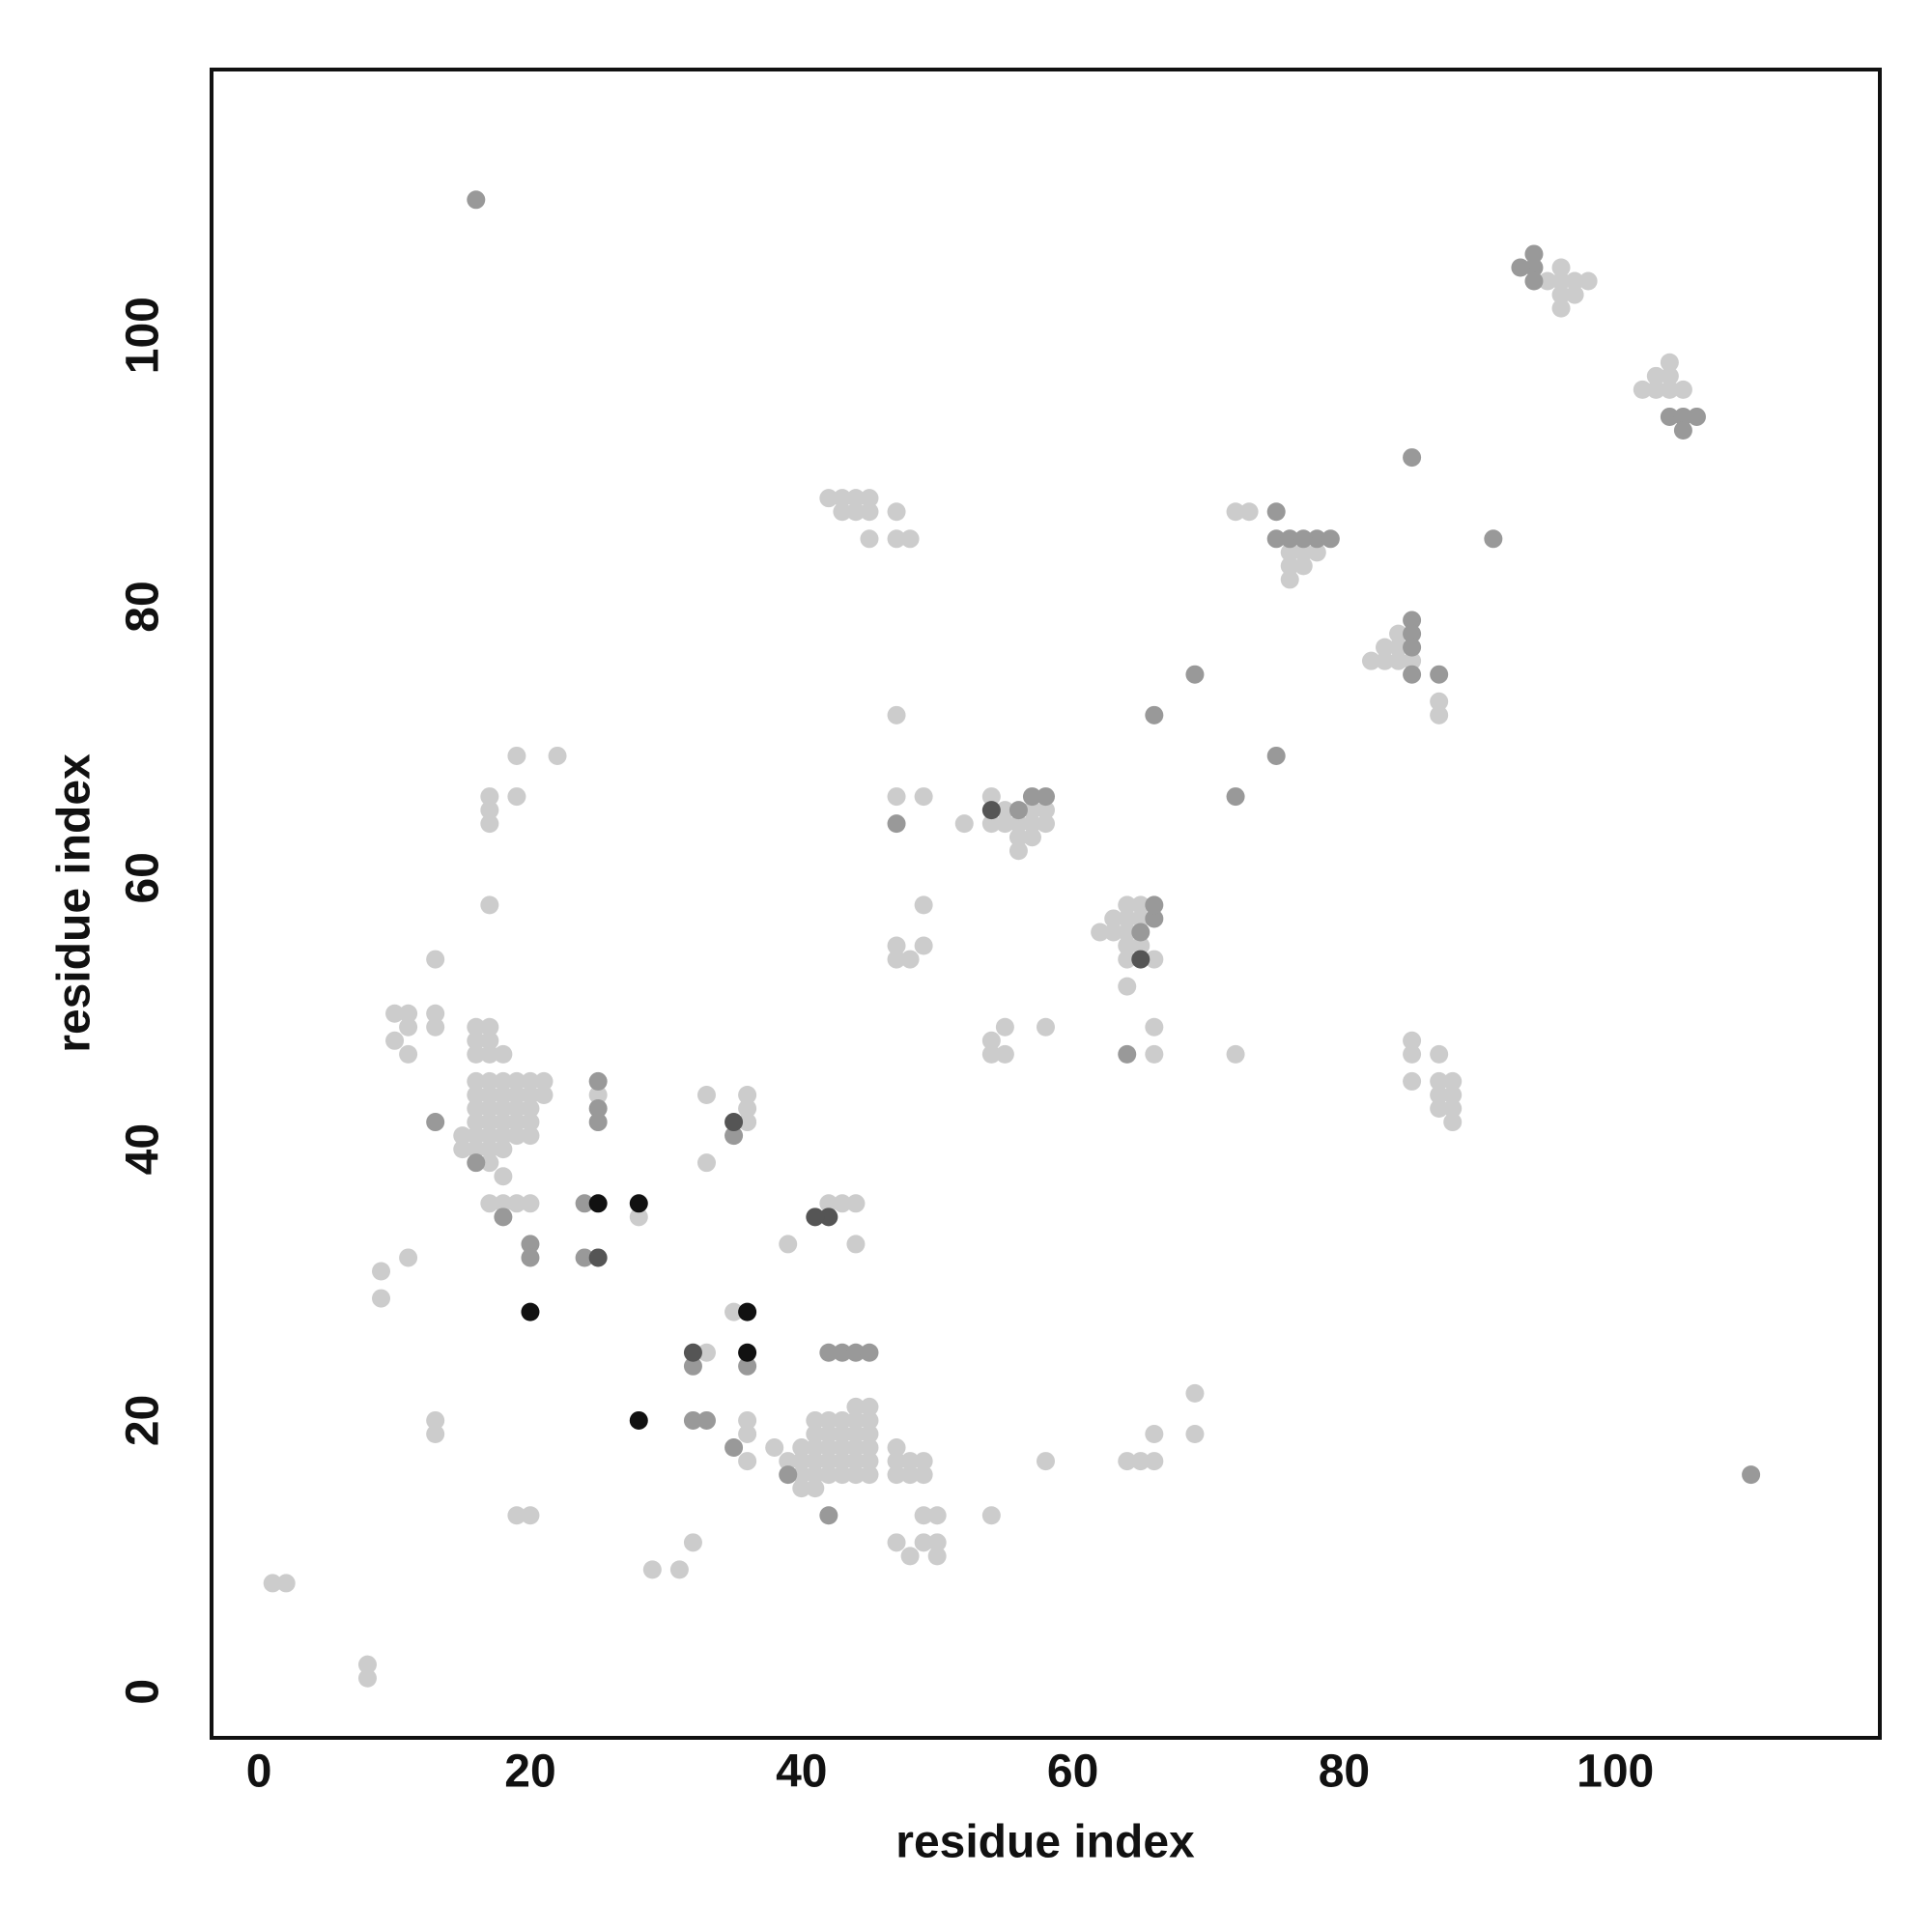  What do you see at coordinates (143, 335) in the screenshot?
I see `y-tick-label: 100` at bounding box center [143, 335].